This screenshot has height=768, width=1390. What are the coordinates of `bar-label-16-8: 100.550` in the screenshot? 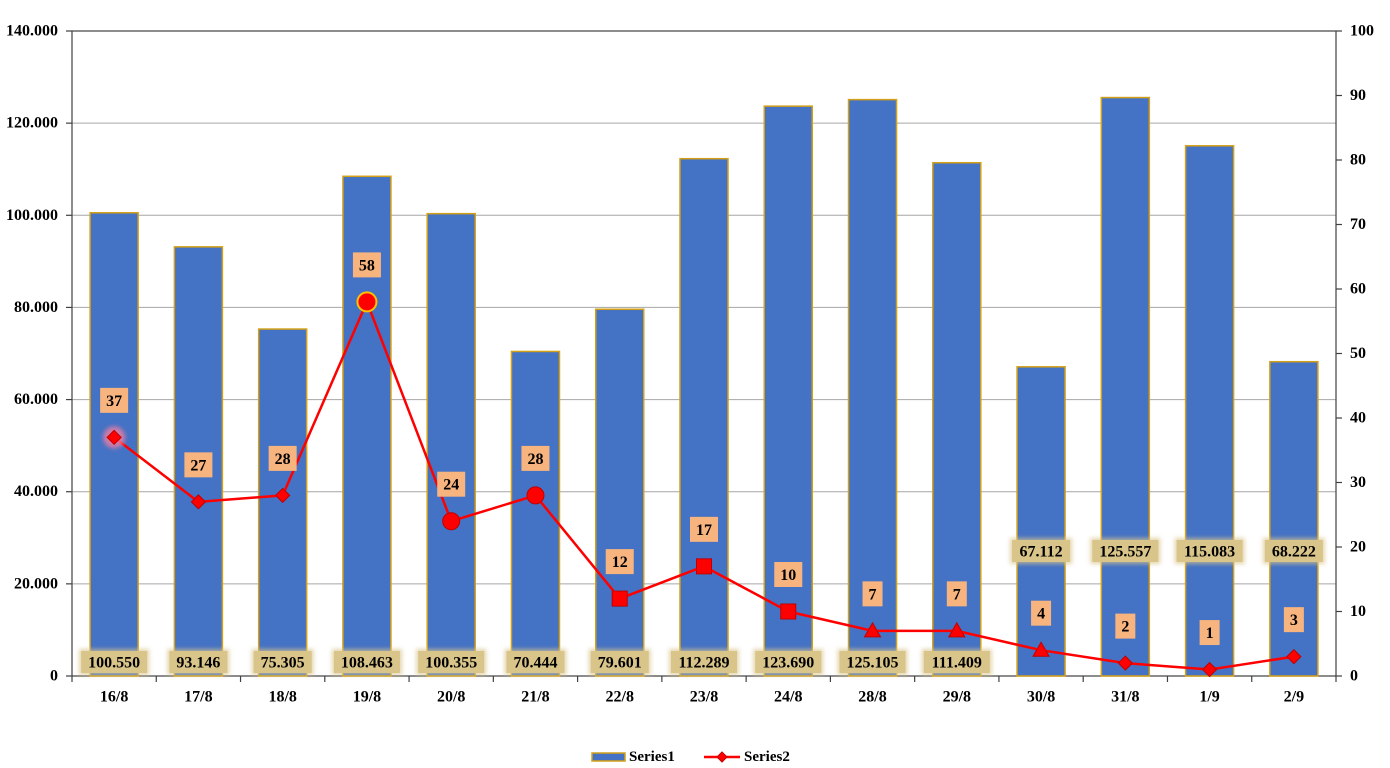 It's located at (114, 662).